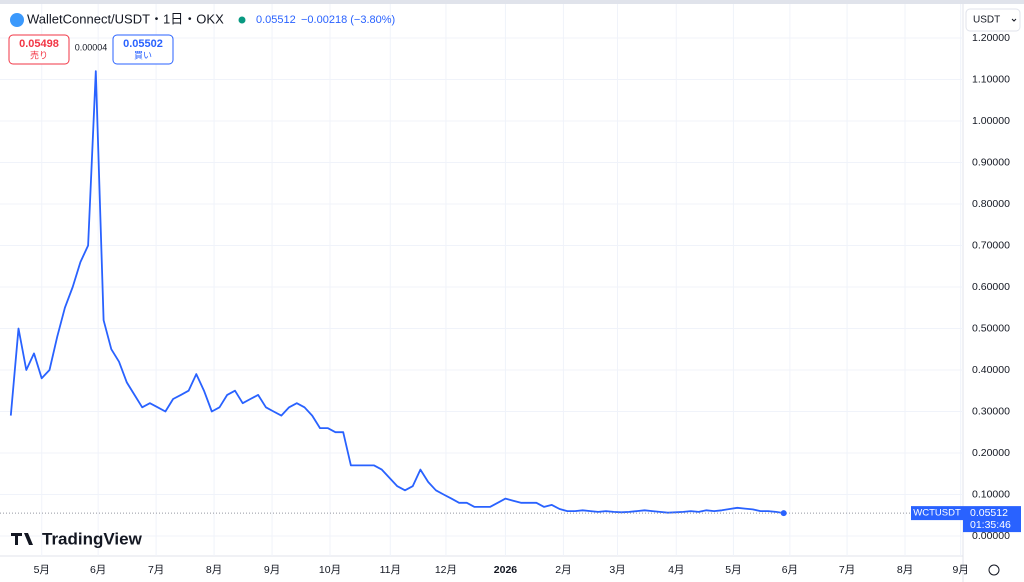 The width and height of the screenshot is (1024, 582). I want to click on status-dot, so click(242, 20).